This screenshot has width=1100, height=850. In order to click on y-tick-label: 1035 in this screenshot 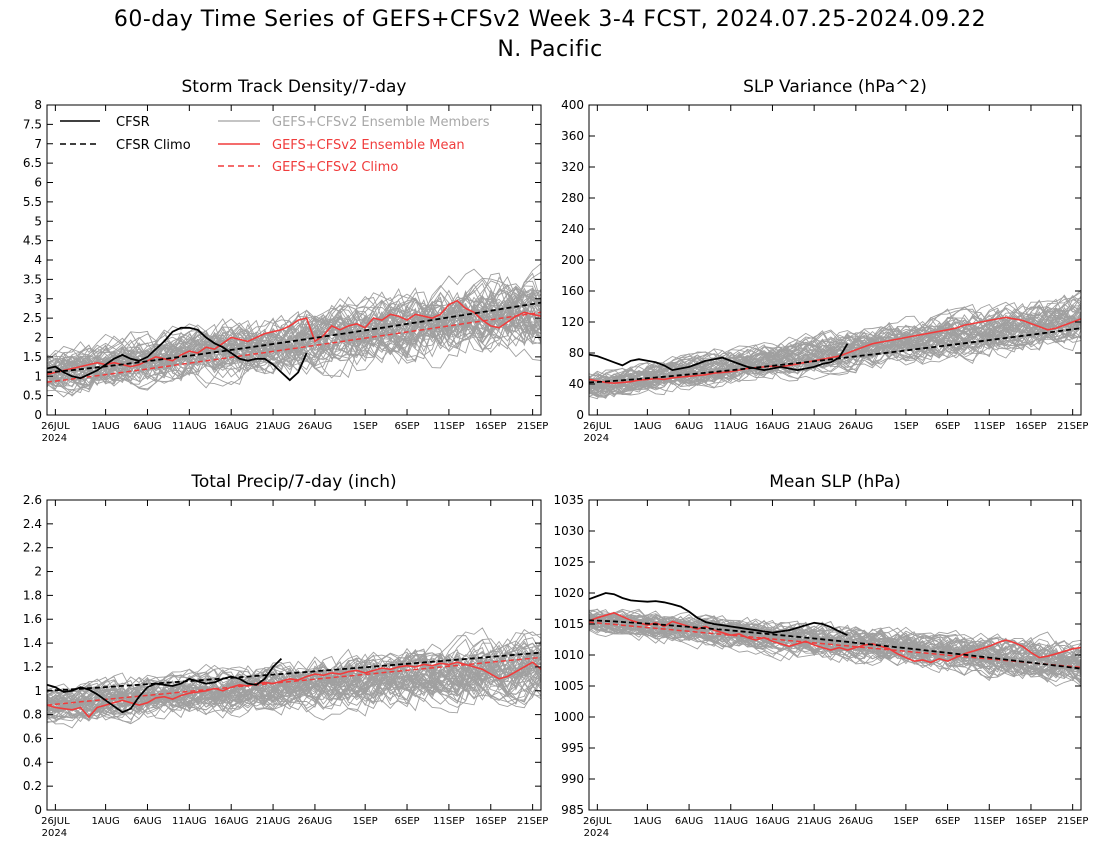, I will do `click(568, 500)`.